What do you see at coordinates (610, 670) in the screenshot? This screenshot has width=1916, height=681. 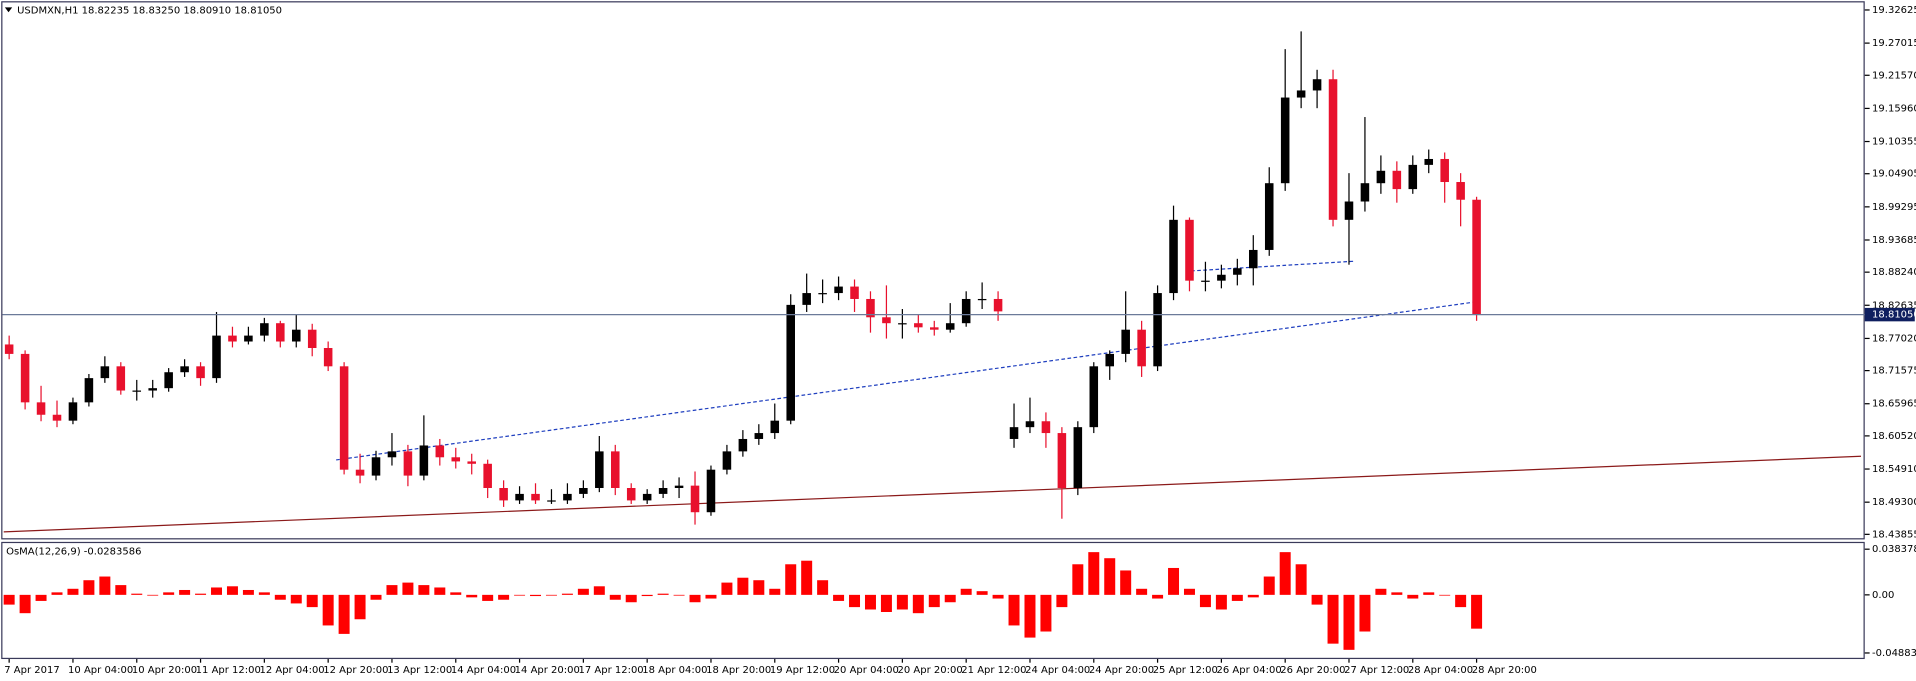 I see `x-tick-label: 17 Apr 12:00` at bounding box center [610, 670].